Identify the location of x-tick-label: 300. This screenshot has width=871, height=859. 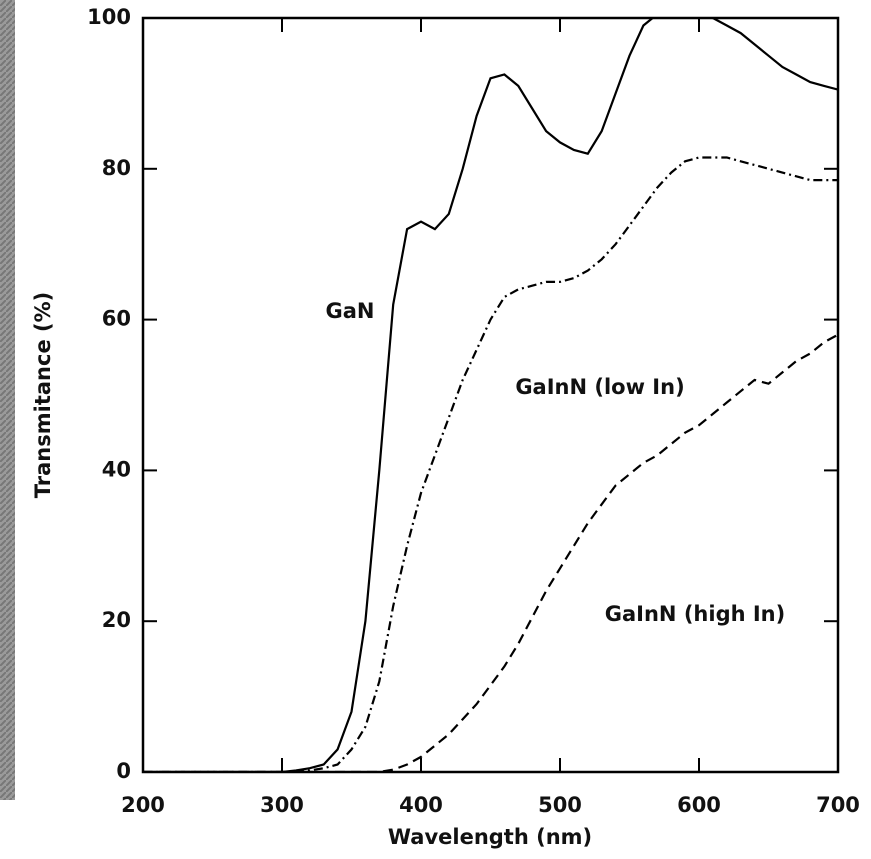
(282, 805).